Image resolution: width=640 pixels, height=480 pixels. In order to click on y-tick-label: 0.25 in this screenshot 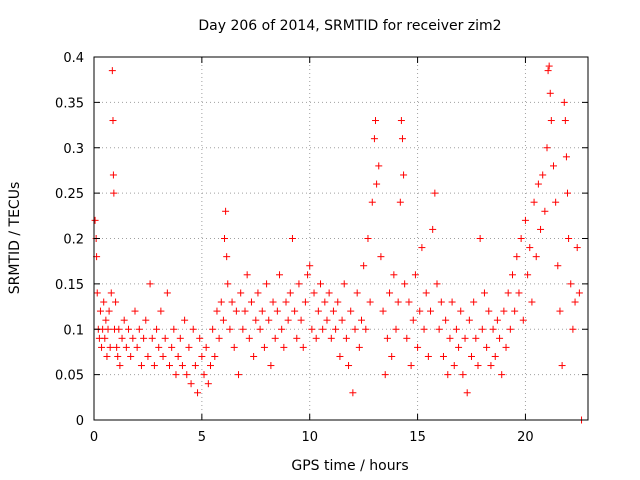, I will do `click(69, 194)`.